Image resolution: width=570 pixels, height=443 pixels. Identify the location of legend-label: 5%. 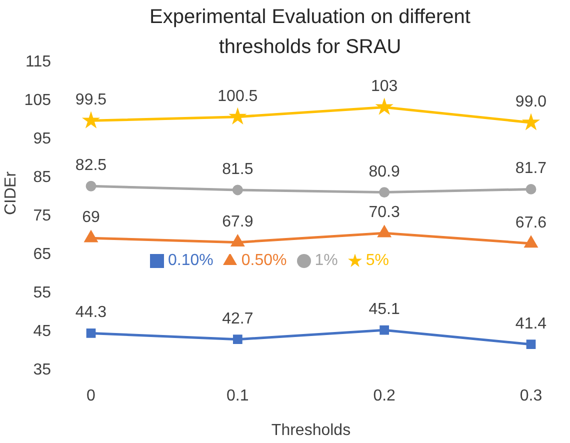
(377, 260).